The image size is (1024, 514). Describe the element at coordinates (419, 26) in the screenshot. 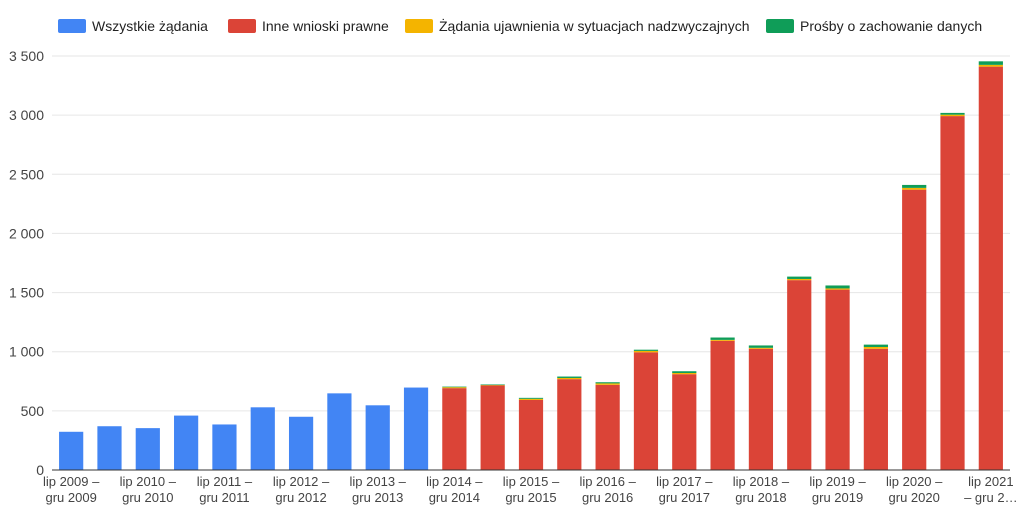

I see `legend-swatch-emergency` at that location.